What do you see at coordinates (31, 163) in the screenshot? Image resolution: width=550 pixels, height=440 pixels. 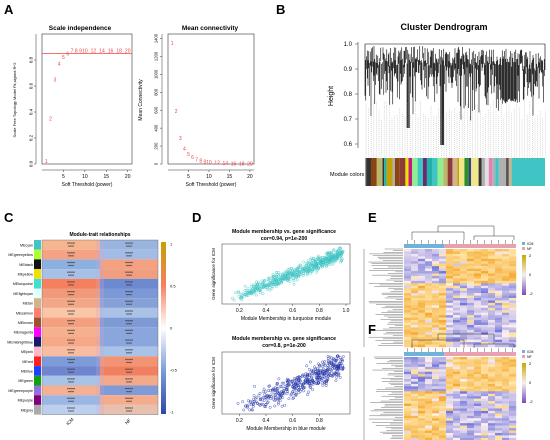 I see `y-tick-label: 0.0` at bounding box center [31, 163].